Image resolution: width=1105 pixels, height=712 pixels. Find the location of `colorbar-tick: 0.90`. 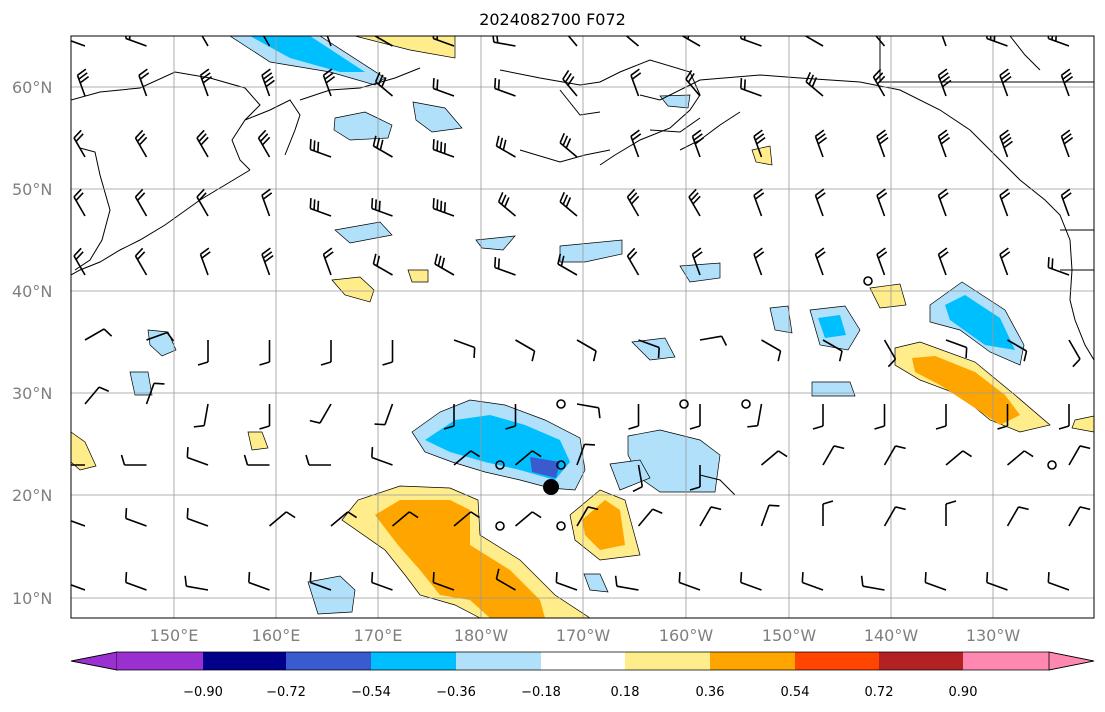

colorbar-tick: 0.90 is located at coordinates (963, 692).